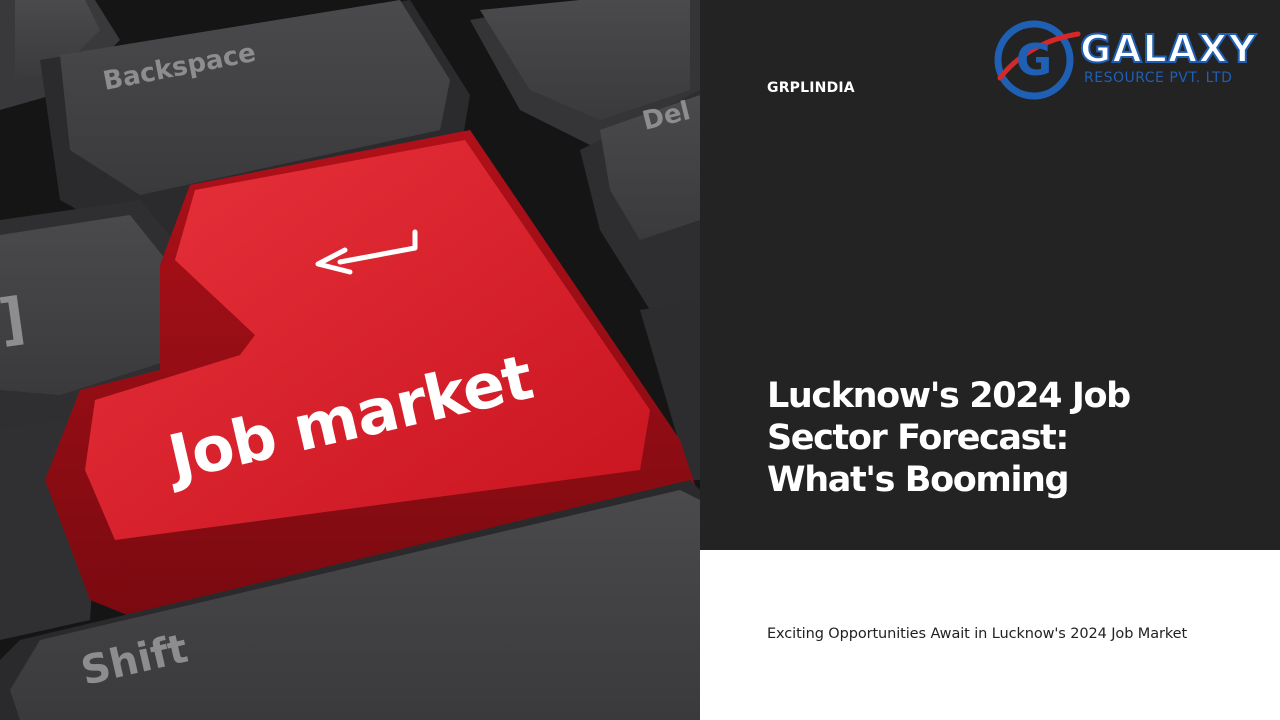  Describe the element at coordinates (1158, 78) in the screenshot. I see `logo-subtitle: RESOURCE PVT. LTD` at that location.